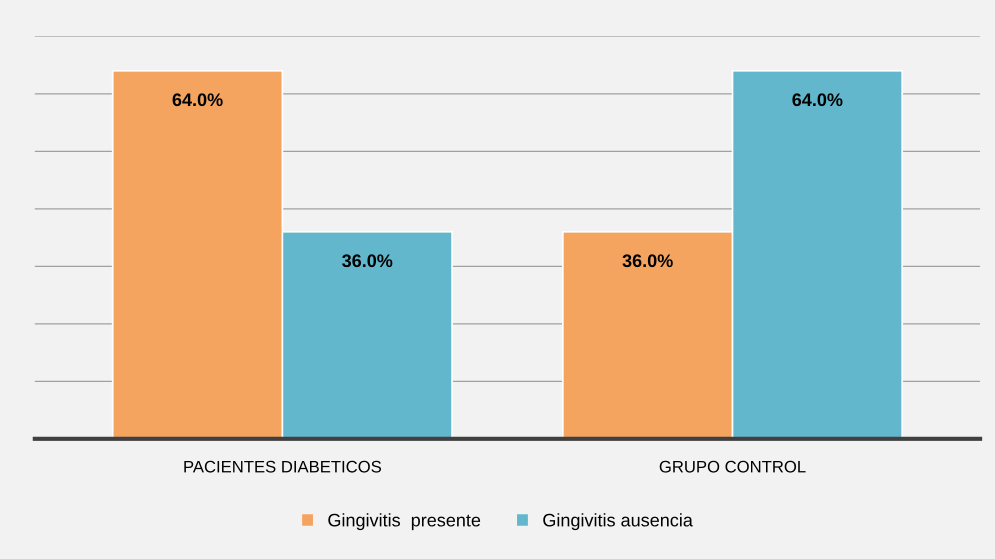  What do you see at coordinates (283, 466) in the screenshot?
I see `x-tick-label: PACIENTES DIABETICOS` at bounding box center [283, 466].